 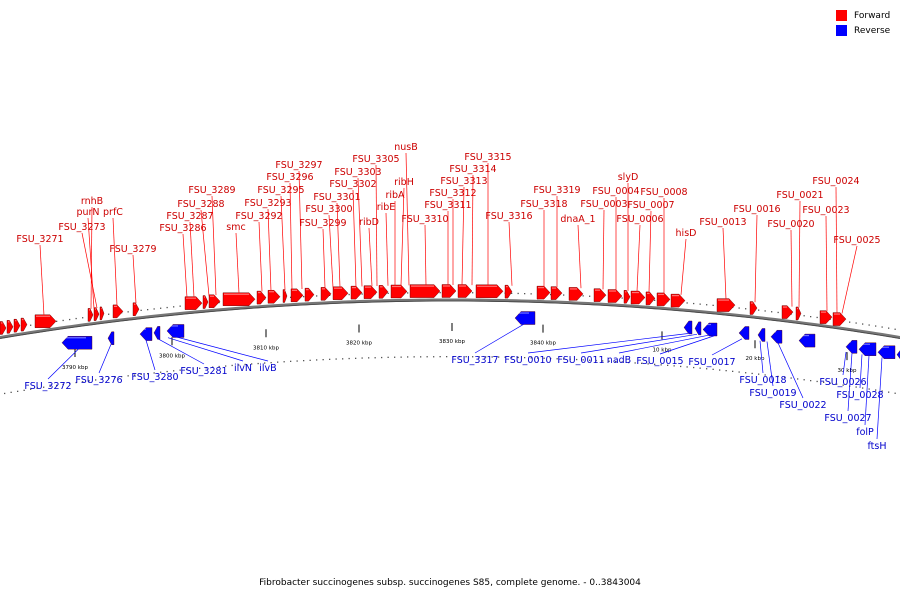 What do you see at coordinates (577, 219) in the screenshot?
I see `forward-gene-label: dnaA_1` at bounding box center [577, 219].